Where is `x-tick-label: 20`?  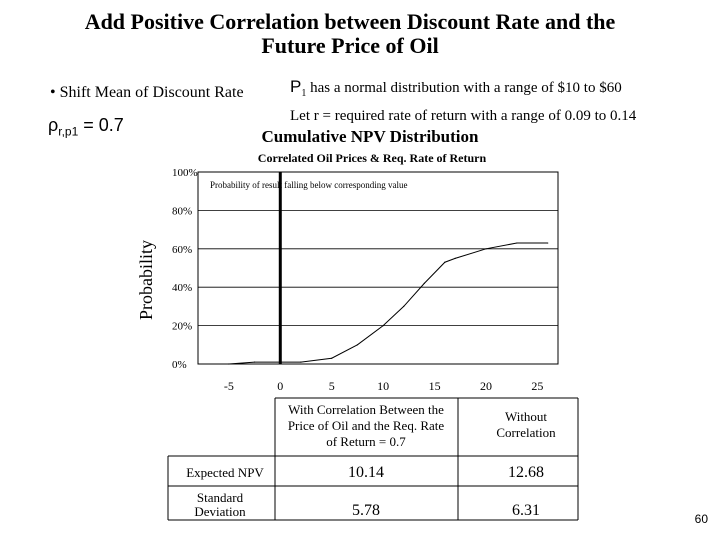 x-tick-label: 20 is located at coordinates (486, 386).